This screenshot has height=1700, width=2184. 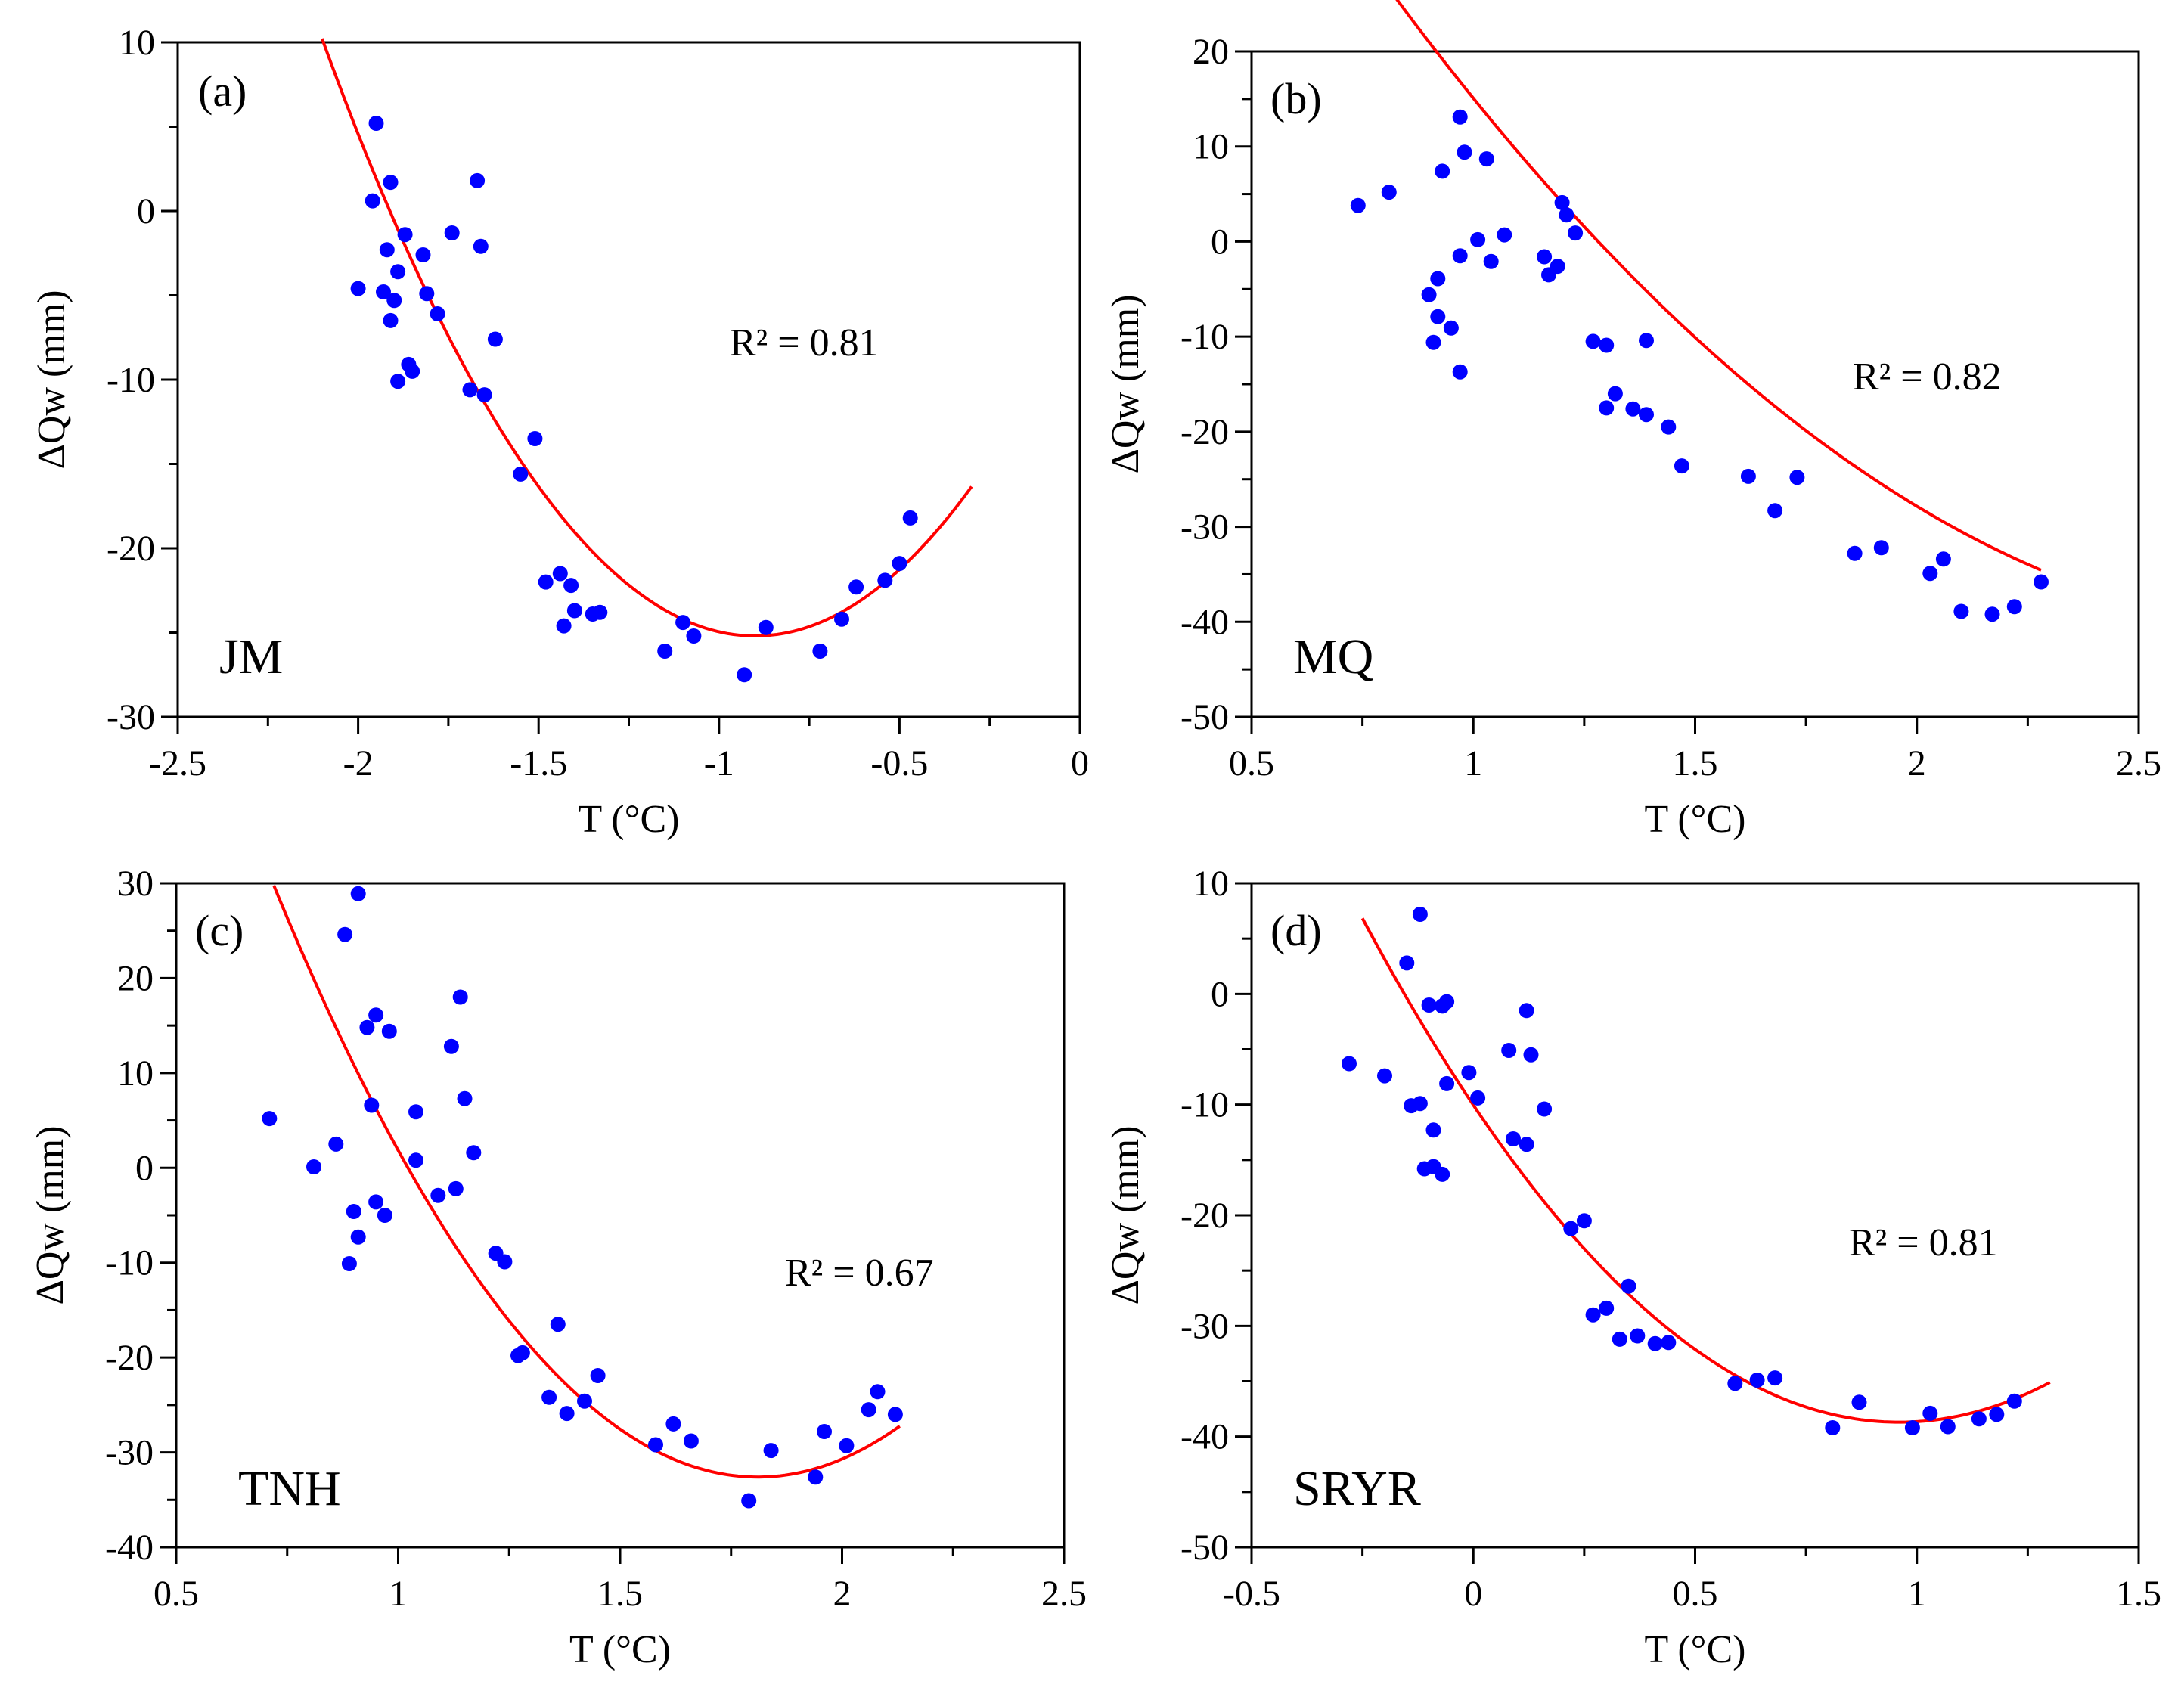 I want to click on y-tick-label-d: -50, so click(x=1204, y=1548).